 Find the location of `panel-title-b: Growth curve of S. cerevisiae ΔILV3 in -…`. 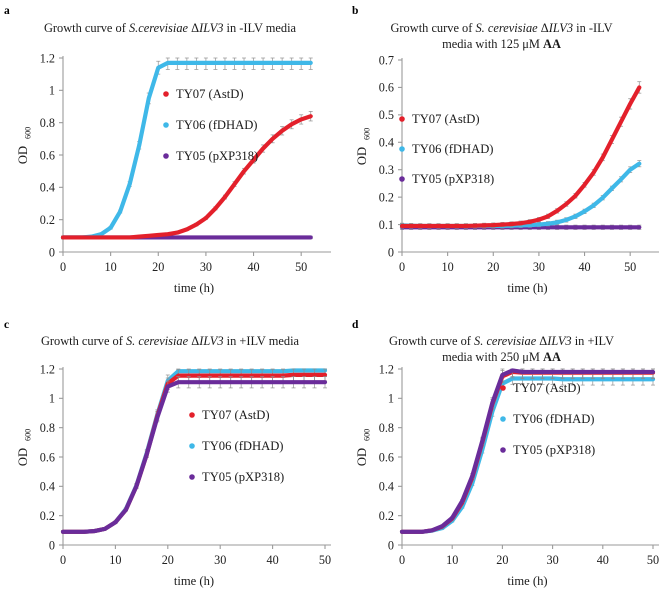

panel-title-b: Growth curve of S. cerevisiae ΔILV3 in -… is located at coordinates (501, 36).